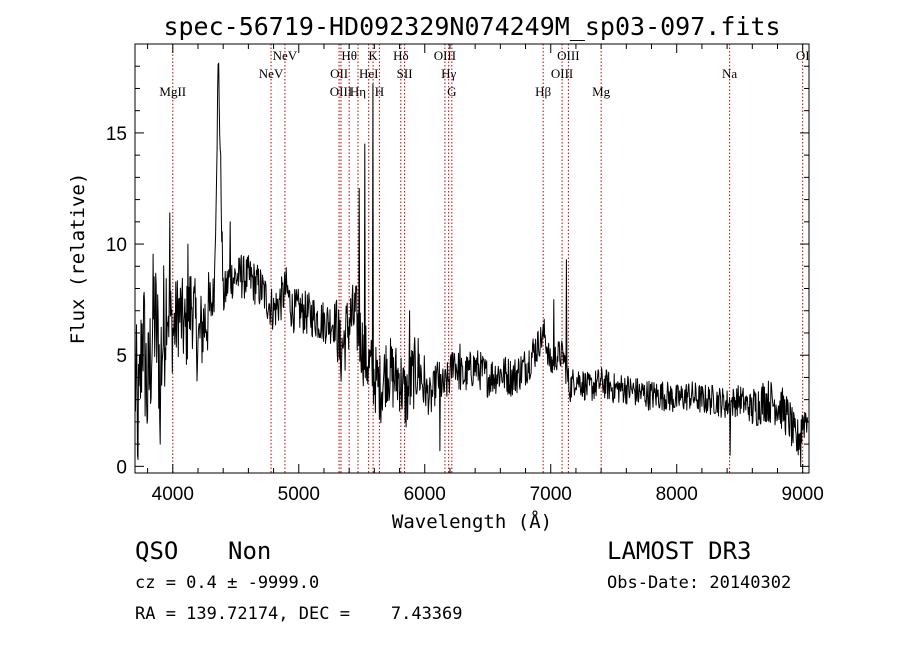 The width and height of the screenshot is (900, 649). Describe the element at coordinates (339, 73) in the screenshot. I see `spectral-line-label: OII` at that location.